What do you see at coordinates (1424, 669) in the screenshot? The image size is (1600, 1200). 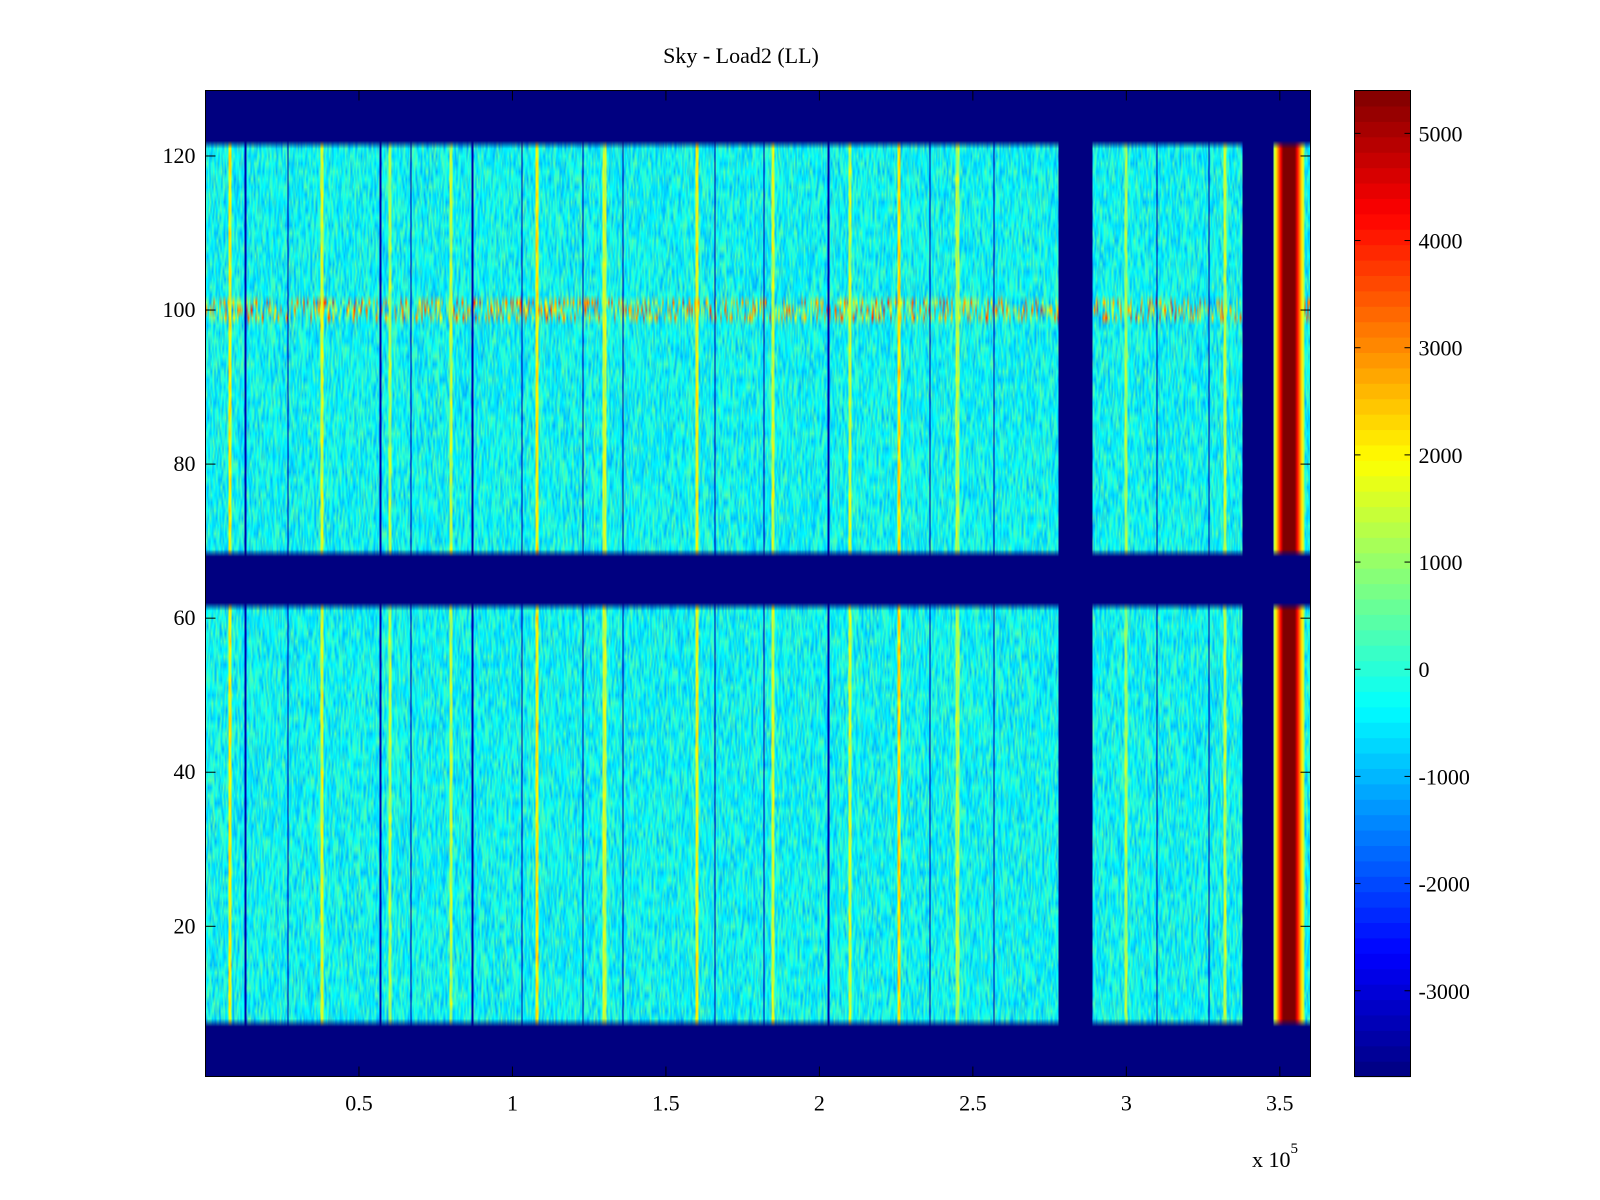 I see `colorbar-tick-label: 0` at bounding box center [1424, 669].